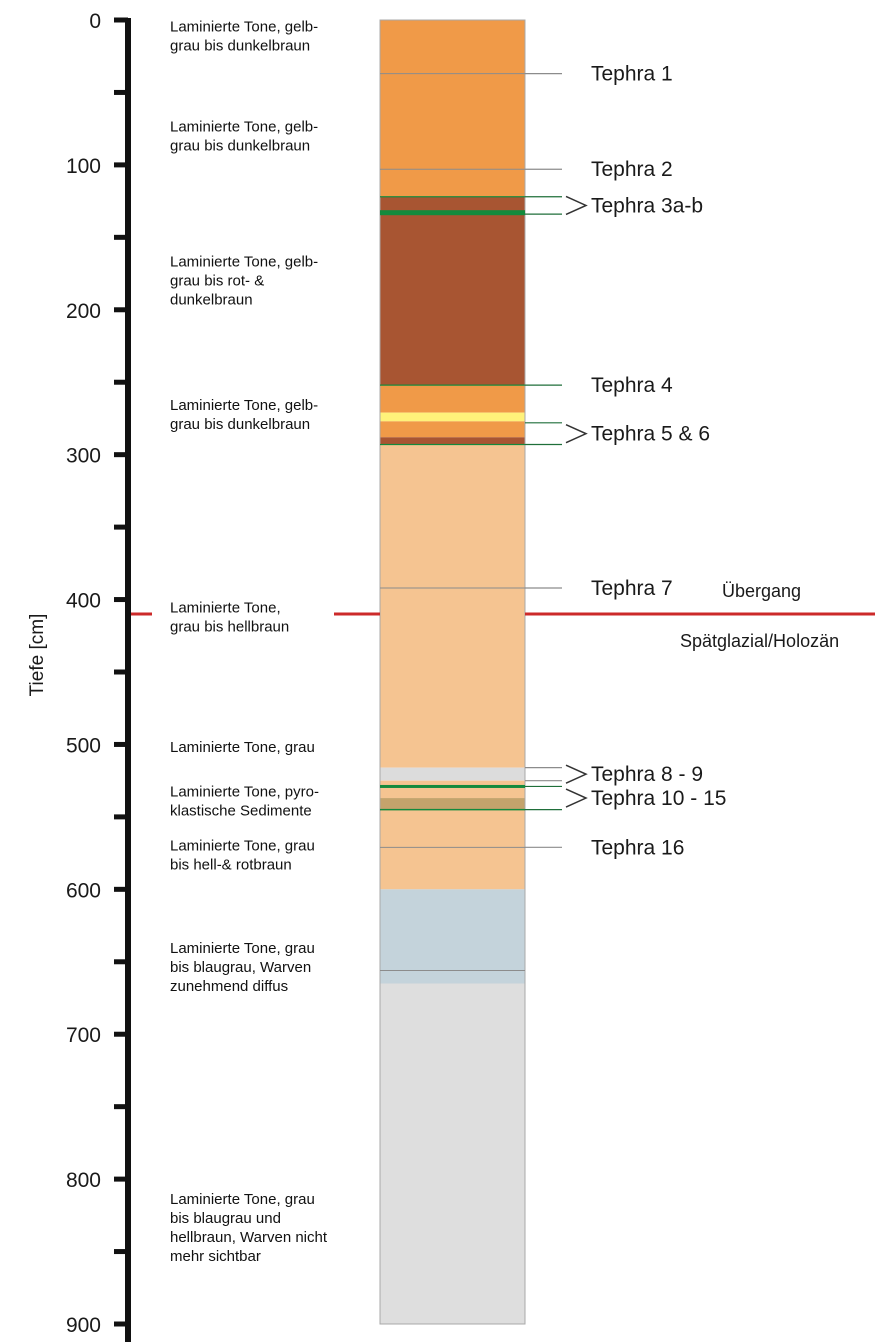  Describe the element at coordinates (83, 456) in the screenshot. I see `tick-label-300: 300` at that location.